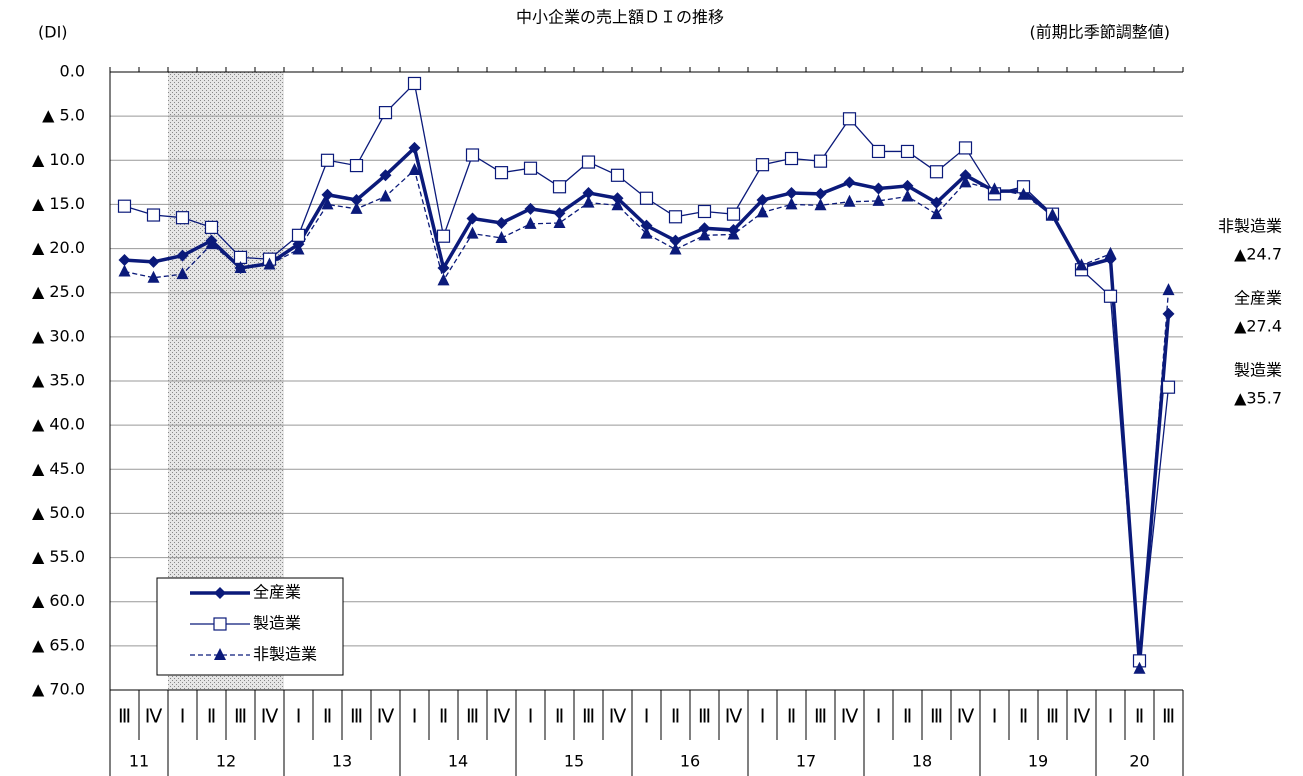  What do you see at coordinates (922, 761) in the screenshot?
I see `year-label: 18` at bounding box center [922, 761].